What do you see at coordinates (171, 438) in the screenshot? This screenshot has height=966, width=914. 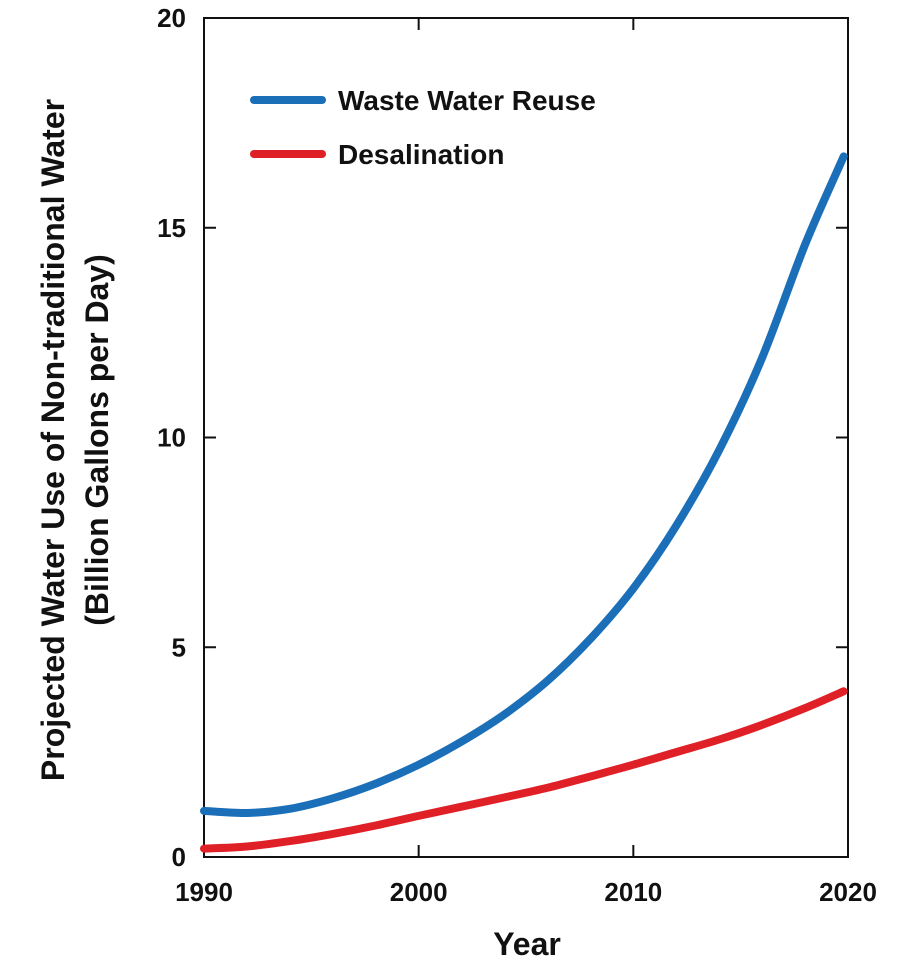 I see `y-tick-label: 10` at bounding box center [171, 438].